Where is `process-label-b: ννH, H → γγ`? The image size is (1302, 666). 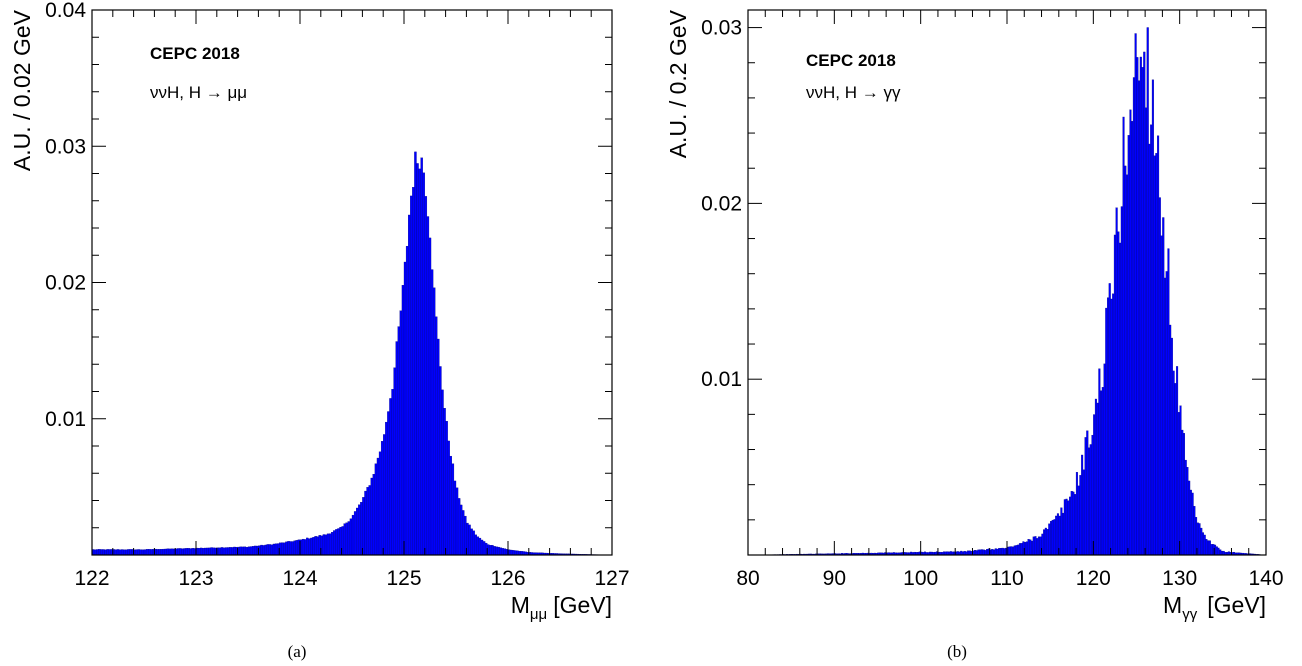 process-label-b: ννH, H → γγ is located at coordinates (853, 92).